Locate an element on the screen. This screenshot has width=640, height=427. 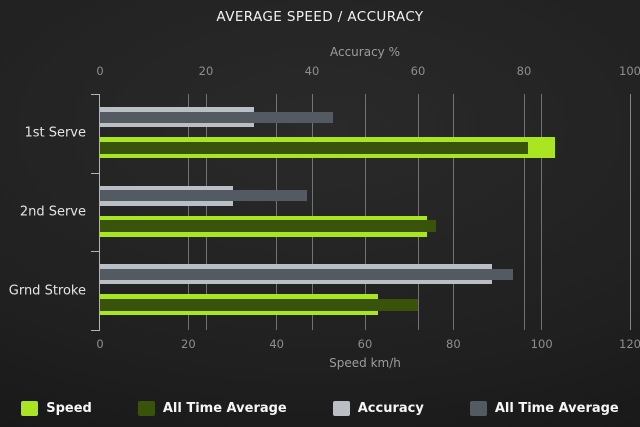
bottom-tick-100: 100 is located at coordinates (541, 344).